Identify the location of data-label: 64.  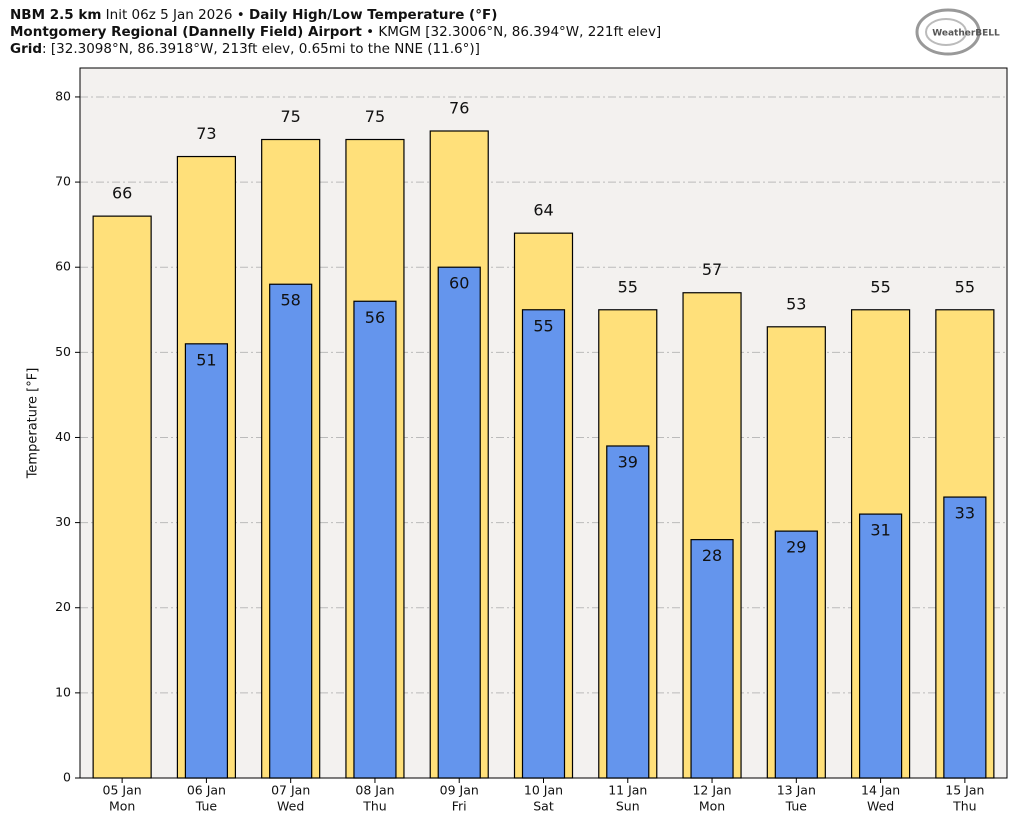
(543, 210).